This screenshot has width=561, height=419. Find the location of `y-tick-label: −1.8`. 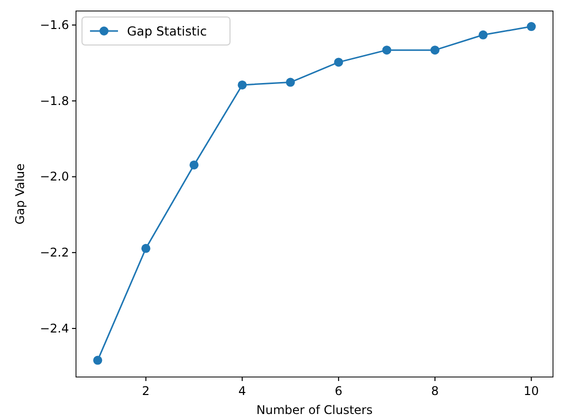

y-tick-label: −1.8 is located at coordinates (54, 101).